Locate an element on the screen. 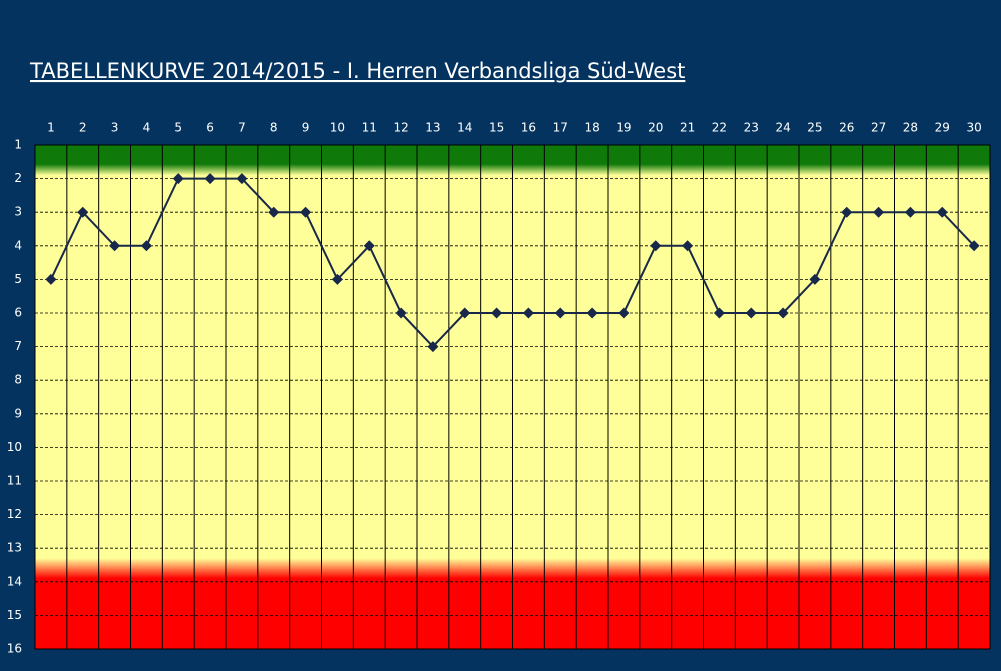 Image resolution: width=1001 pixels, height=671 pixels. x-tick-label: 19 is located at coordinates (623, 128).